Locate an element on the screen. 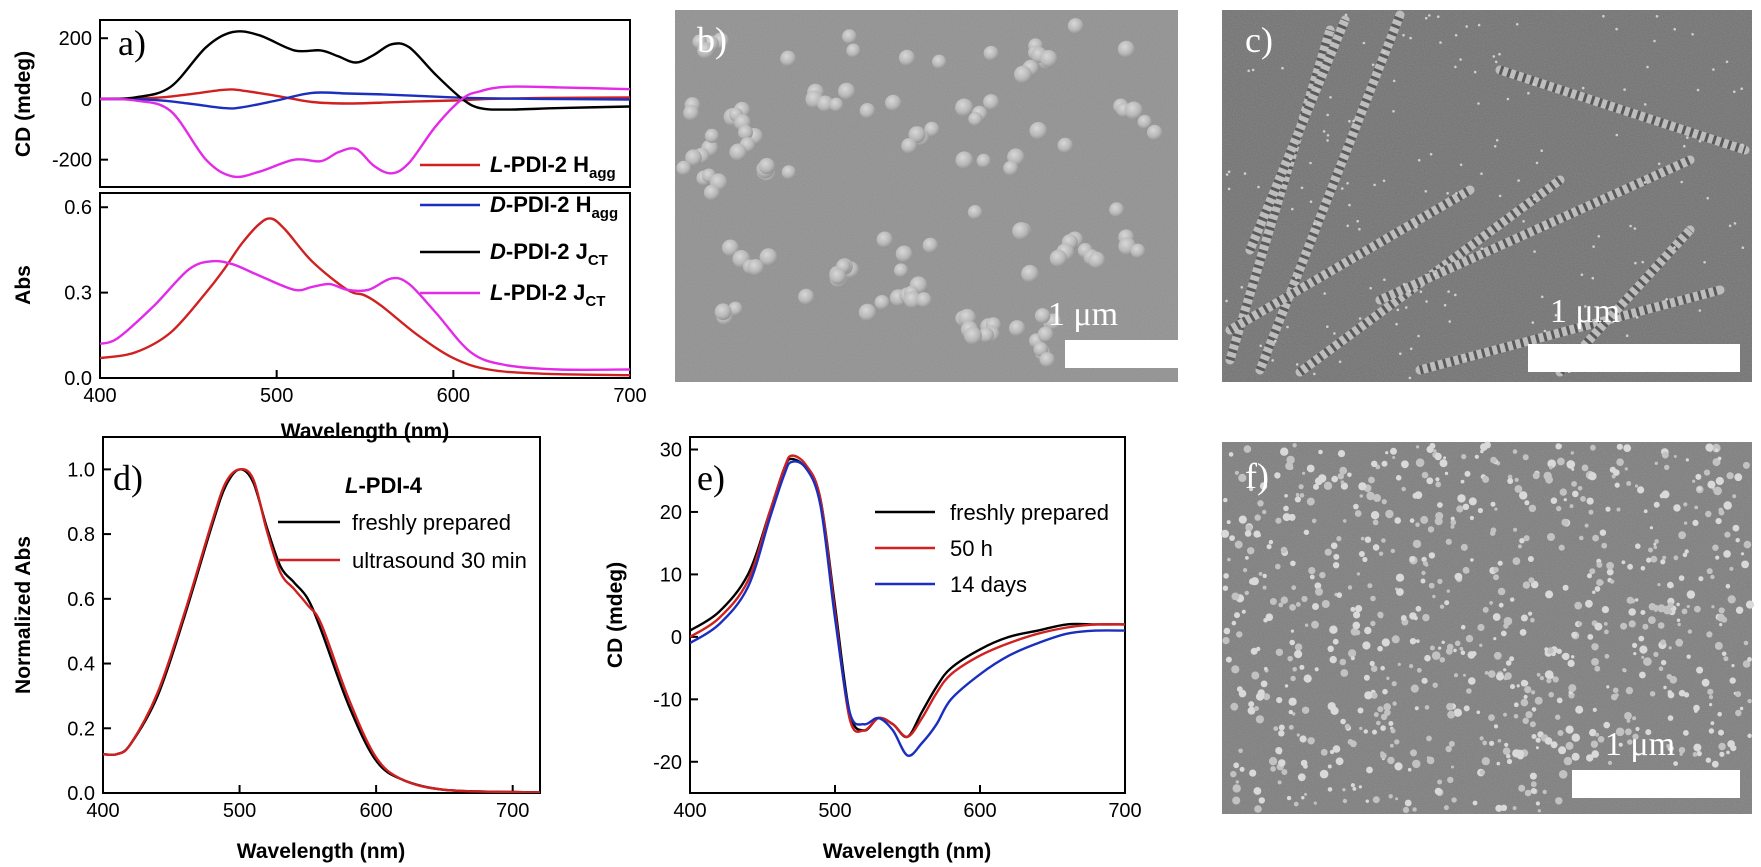 This screenshot has height=867, width=1761. panel-f-scale-label: 1 μm is located at coordinates (1640, 744).